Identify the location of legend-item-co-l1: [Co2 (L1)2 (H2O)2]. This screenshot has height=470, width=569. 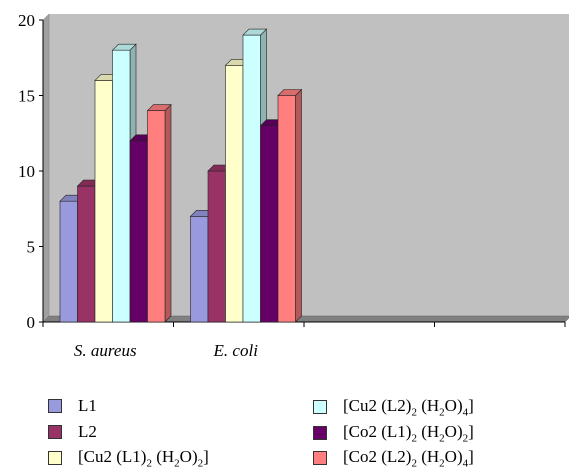
(393, 433).